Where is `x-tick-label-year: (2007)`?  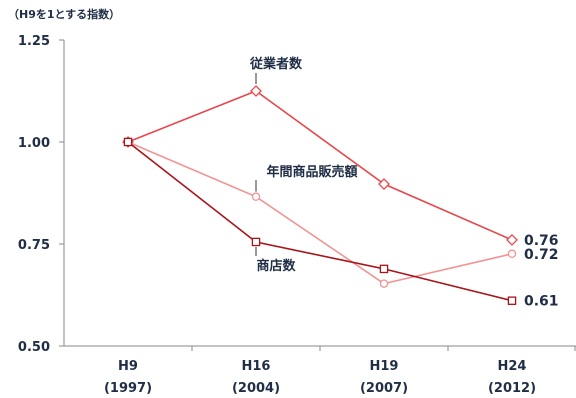
x-tick-label-year: (2007) is located at coordinates (384, 388).